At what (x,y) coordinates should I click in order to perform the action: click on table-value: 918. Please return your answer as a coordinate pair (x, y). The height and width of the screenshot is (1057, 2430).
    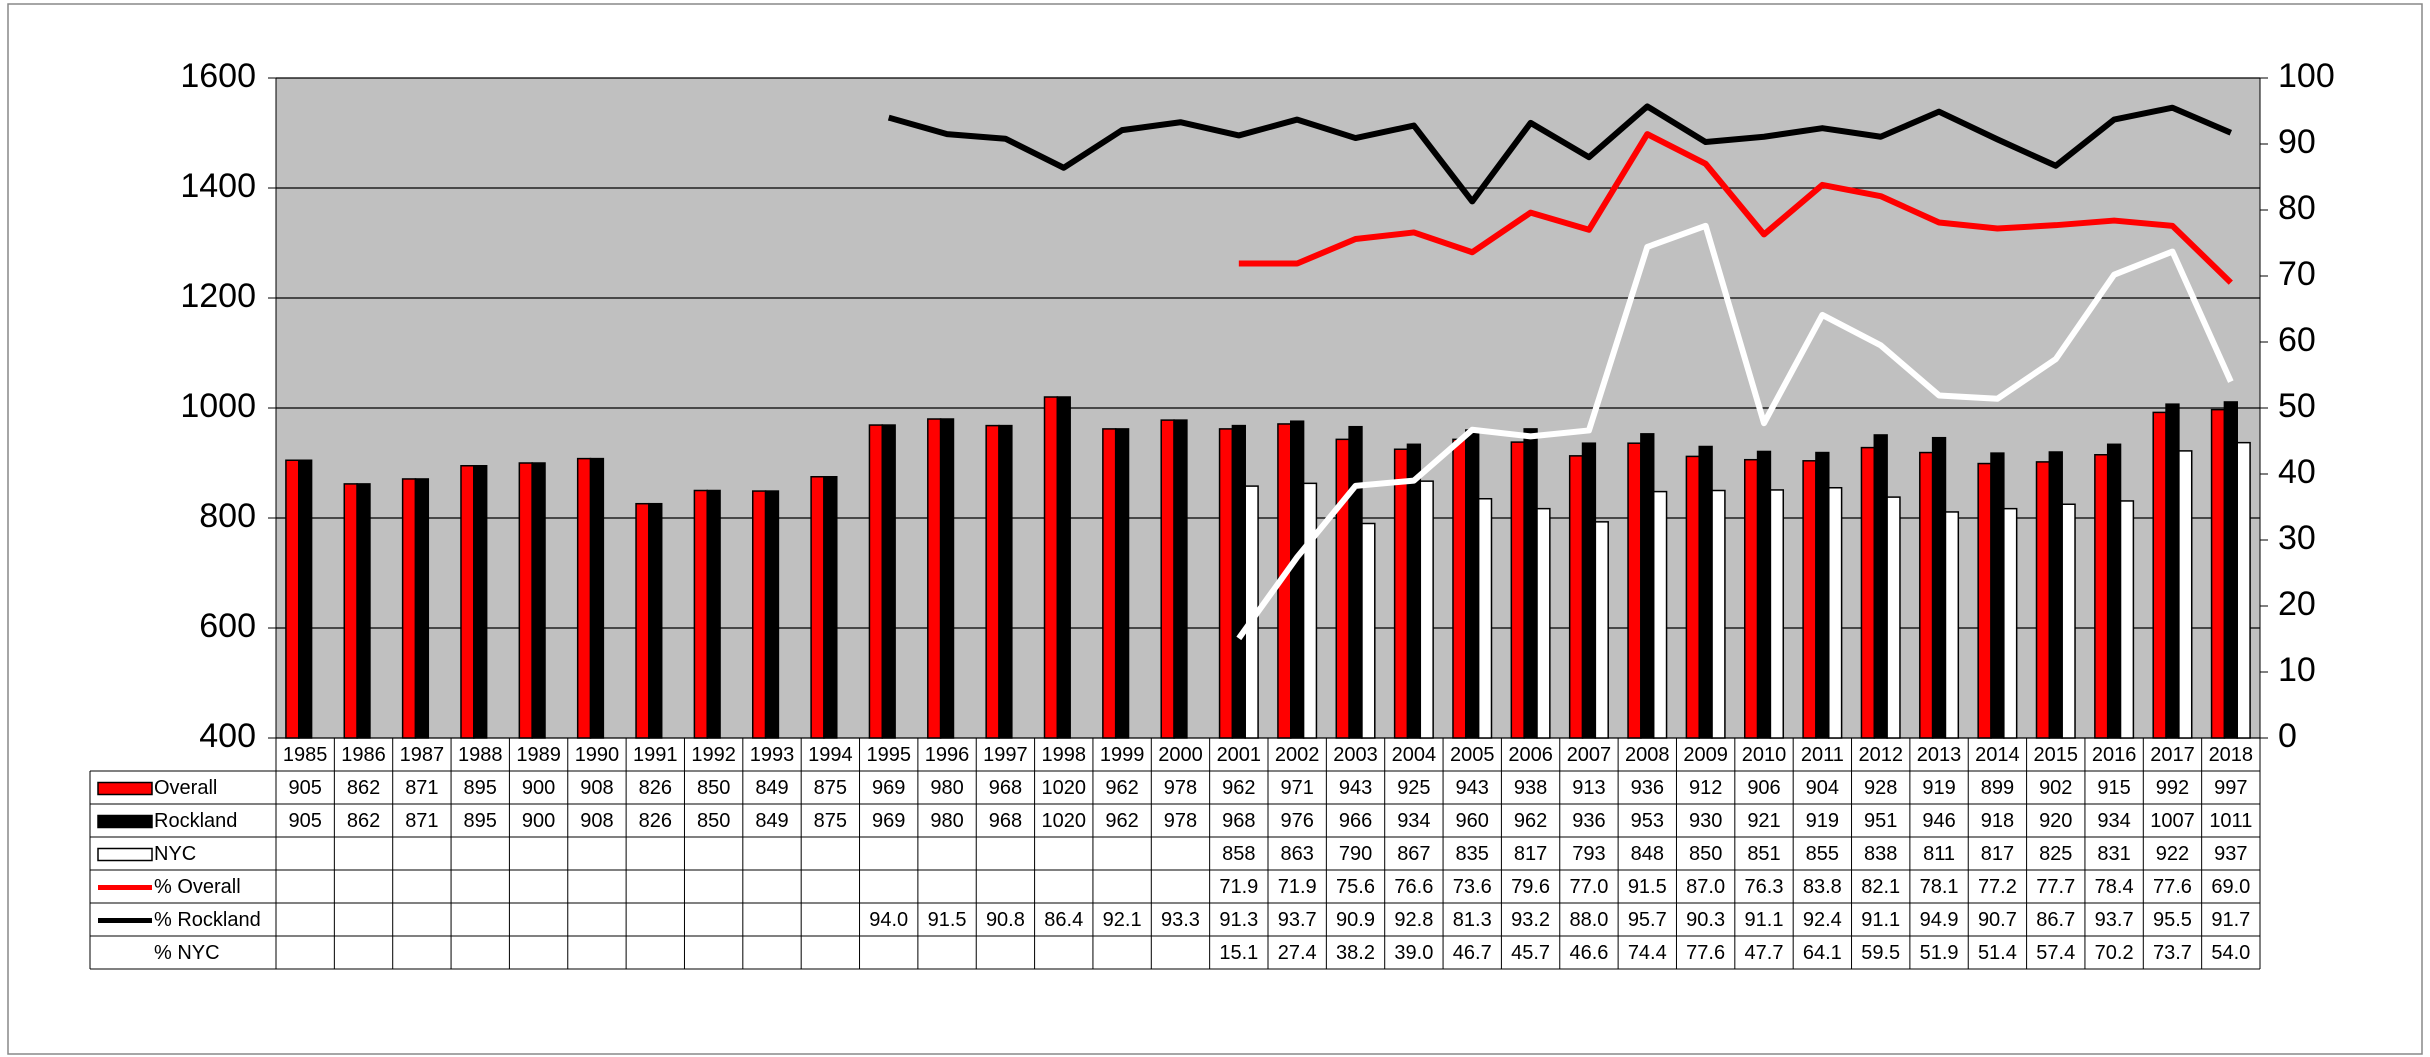
    Looking at the image, I should click on (1997, 821).